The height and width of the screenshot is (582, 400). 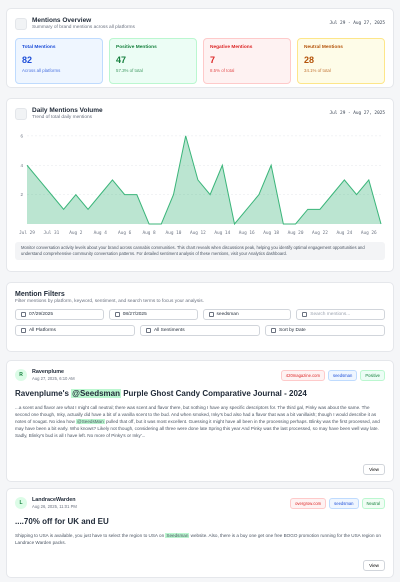 What do you see at coordinates (325, 330) in the screenshot?
I see `sort-select: Sort by Date` at bounding box center [325, 330].